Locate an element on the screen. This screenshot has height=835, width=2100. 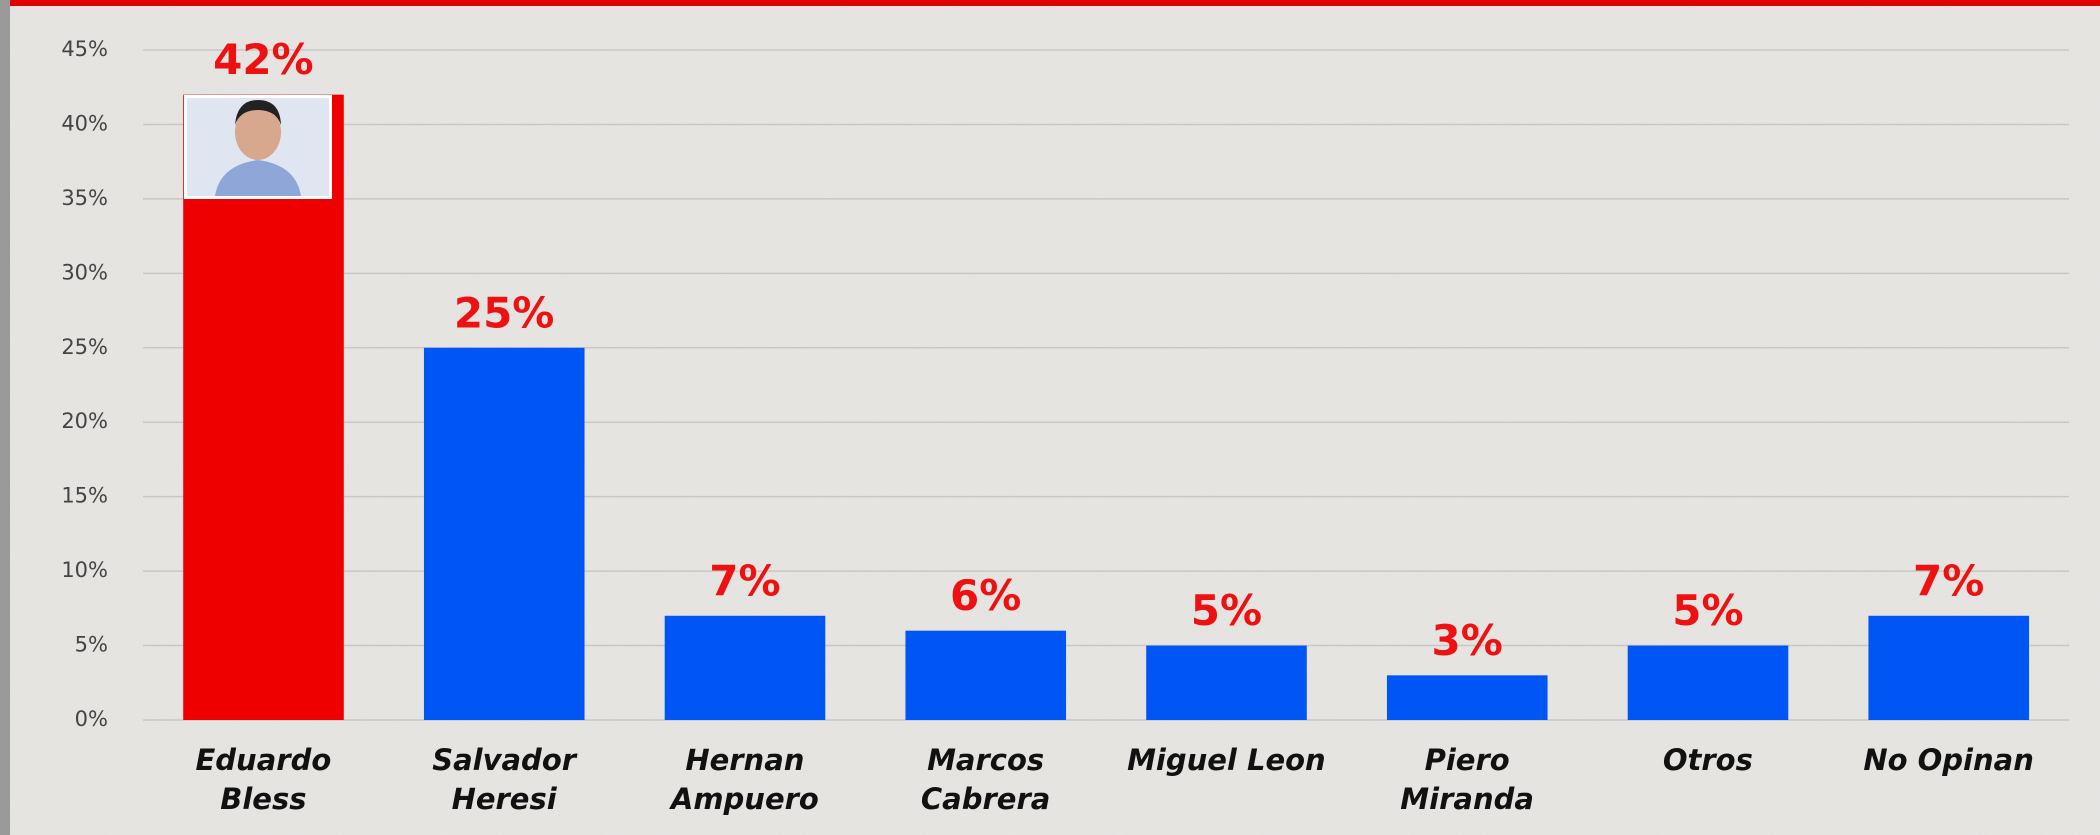
y-tick-label: 25% is located at coordinates (84, 347).